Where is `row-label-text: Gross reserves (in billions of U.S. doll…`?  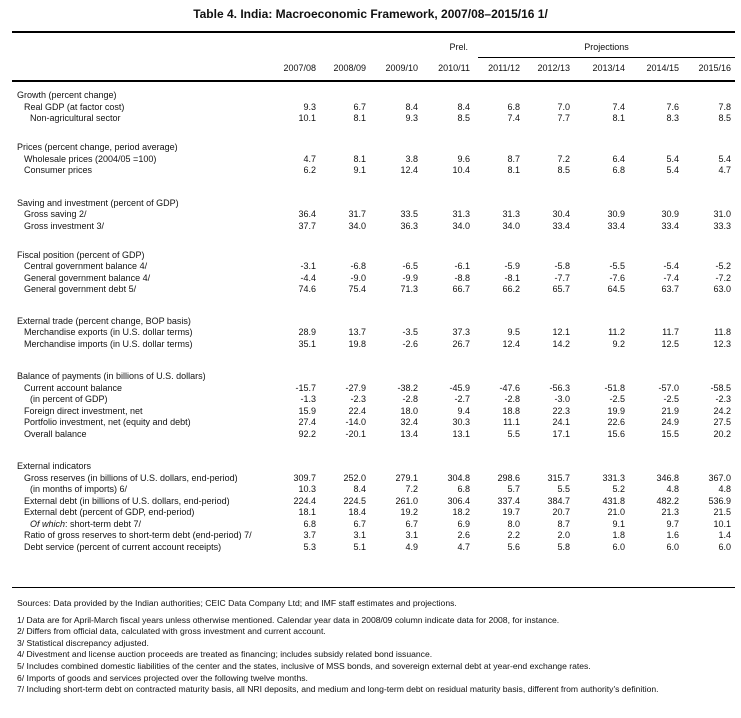
row-label-text: Gross reserves (in billions of U.S. doll… is located at coordinates (131, 477).